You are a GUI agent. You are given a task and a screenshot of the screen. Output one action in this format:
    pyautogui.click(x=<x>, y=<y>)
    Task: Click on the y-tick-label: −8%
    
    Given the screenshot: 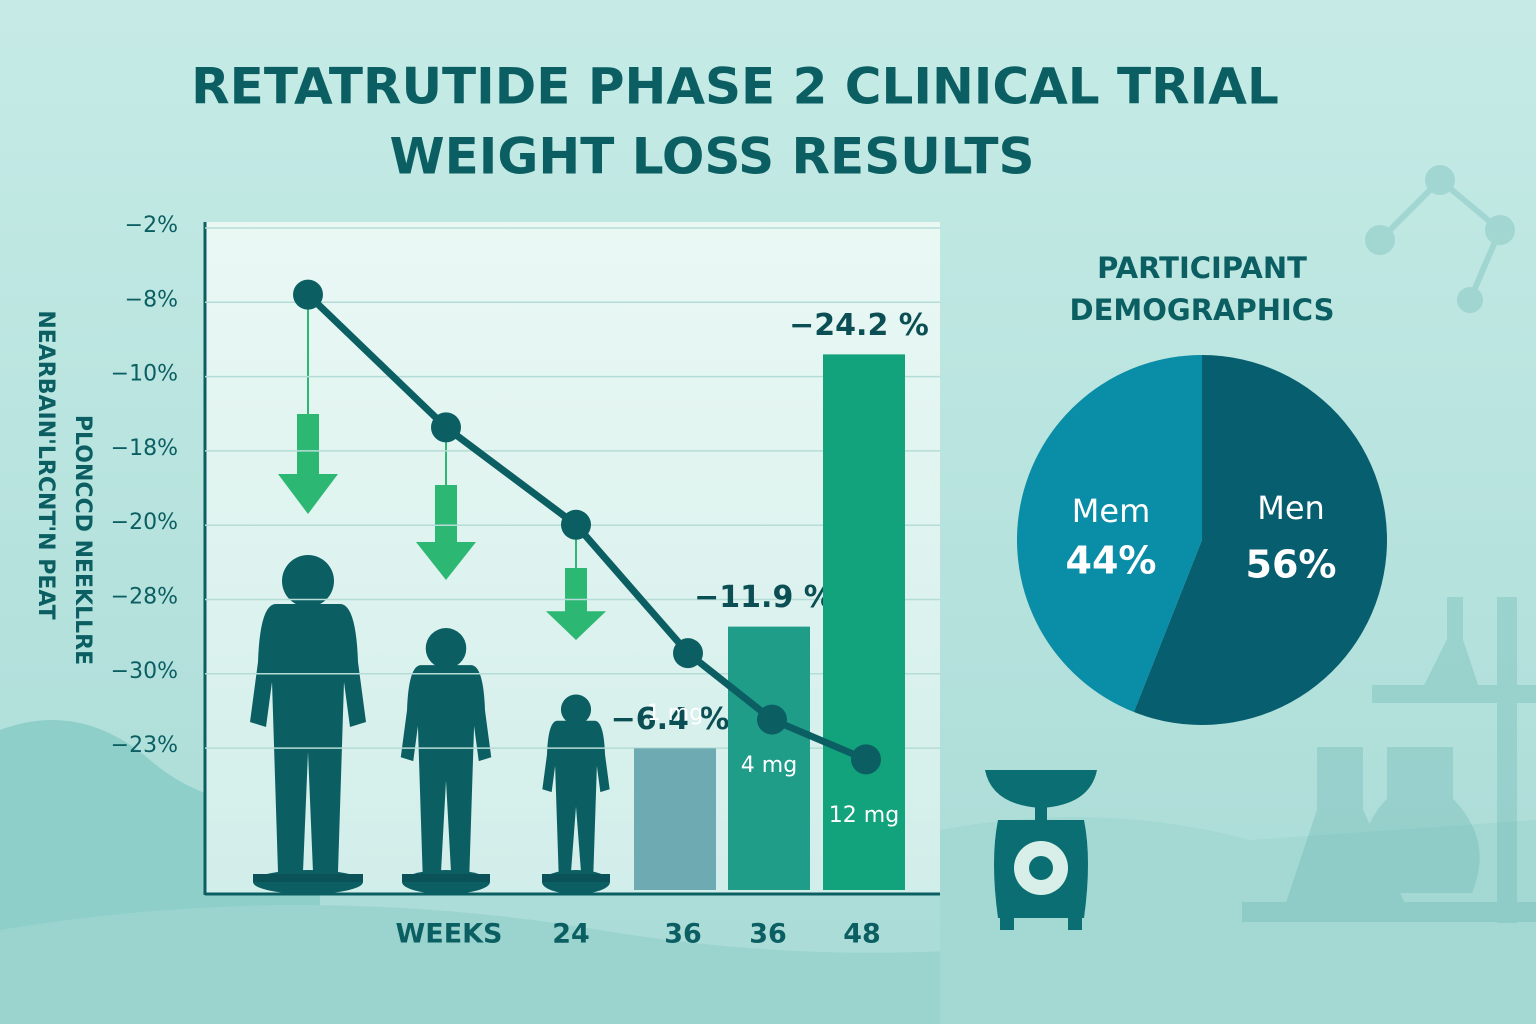 What is the action you would take?
    pyautogui.click(x=151, y=299)
    